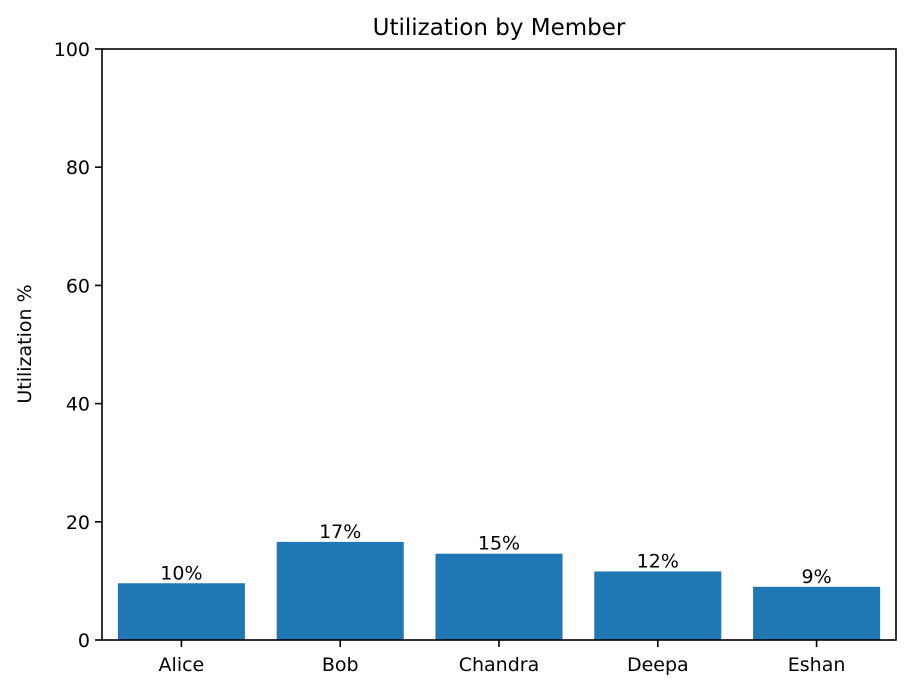  I want to click on y-tick-label: 40, so click(78, 405).